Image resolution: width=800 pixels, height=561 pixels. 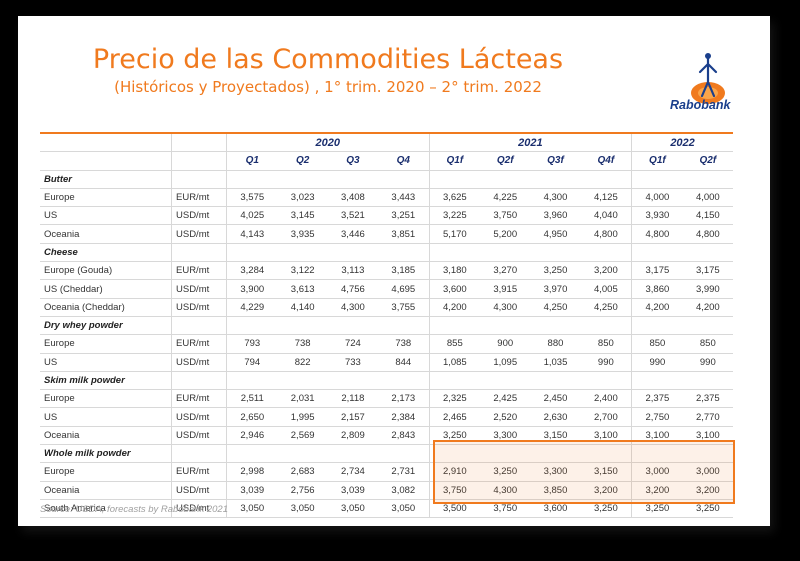 What do you see at coordinates (707, 161) in the screenshot?
I see `quarter-header: Q2f` at bounding box center [707, 161].